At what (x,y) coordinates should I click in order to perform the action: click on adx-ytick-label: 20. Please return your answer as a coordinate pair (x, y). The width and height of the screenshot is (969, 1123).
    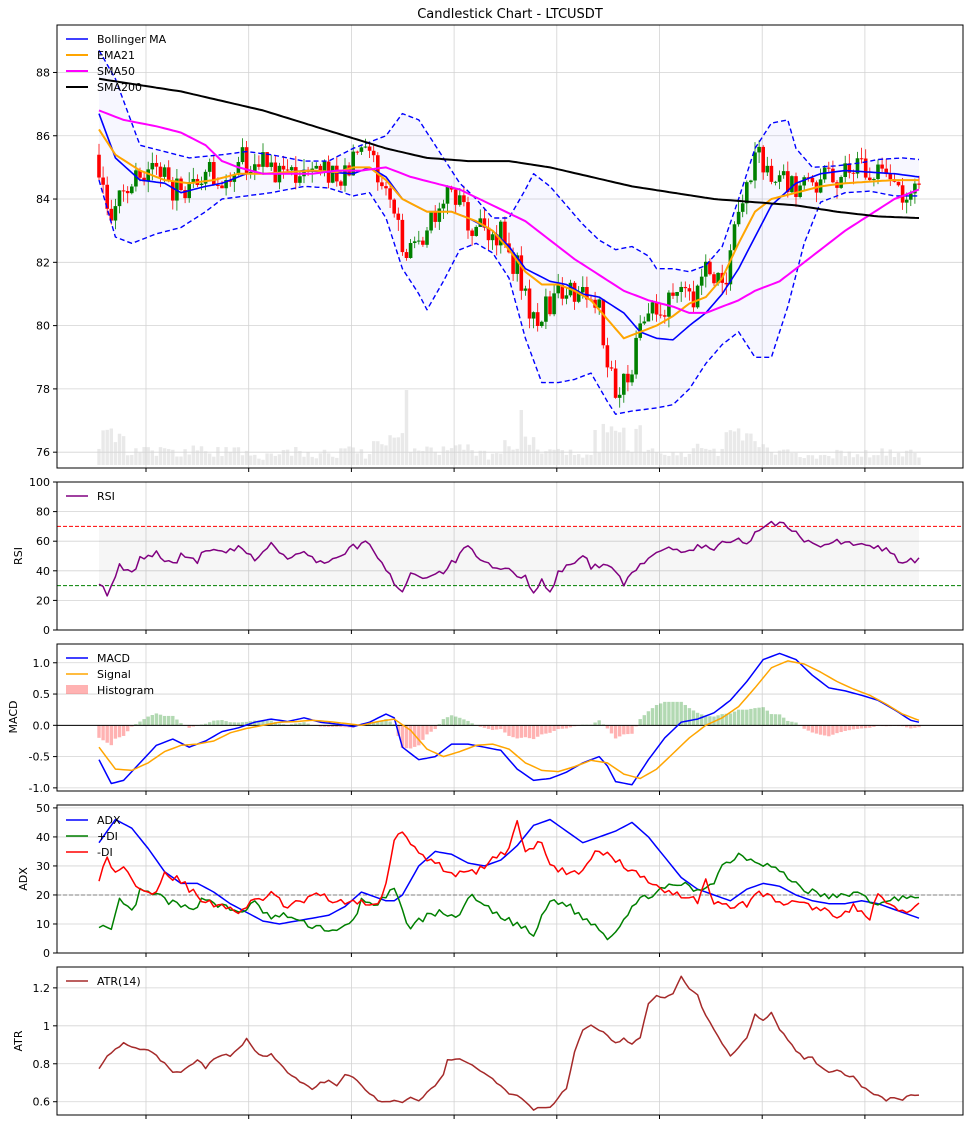
    Looking at the image, I should click on (43, 895).